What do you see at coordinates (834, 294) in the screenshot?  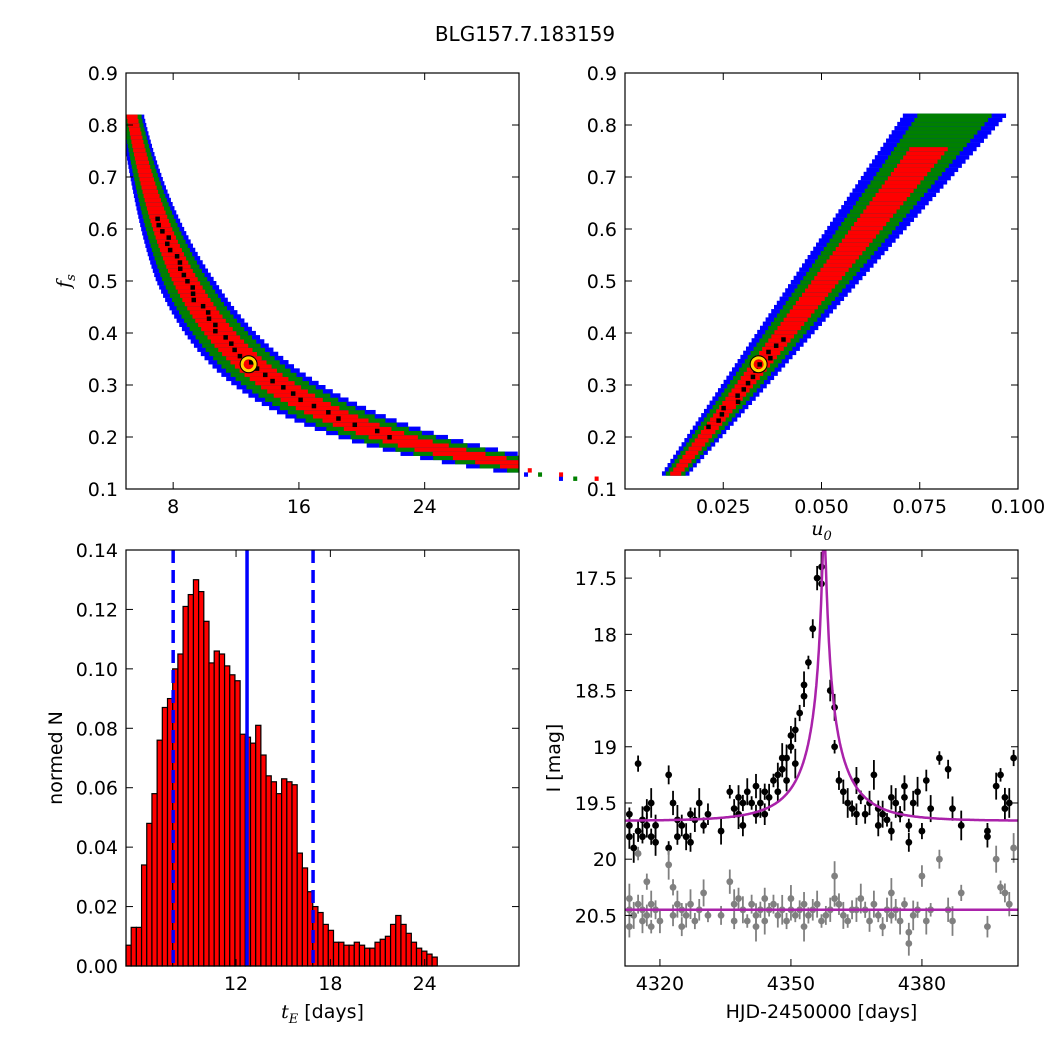 I see `posterior-cells` at bounding box center [834, 294].